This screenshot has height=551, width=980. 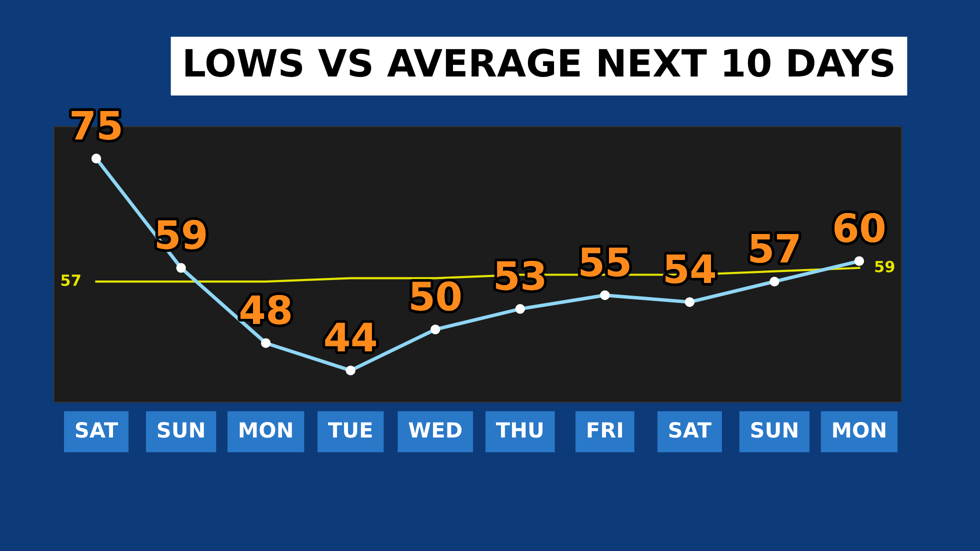 I want to click on data-label: 48, so click(x=265, y=309).